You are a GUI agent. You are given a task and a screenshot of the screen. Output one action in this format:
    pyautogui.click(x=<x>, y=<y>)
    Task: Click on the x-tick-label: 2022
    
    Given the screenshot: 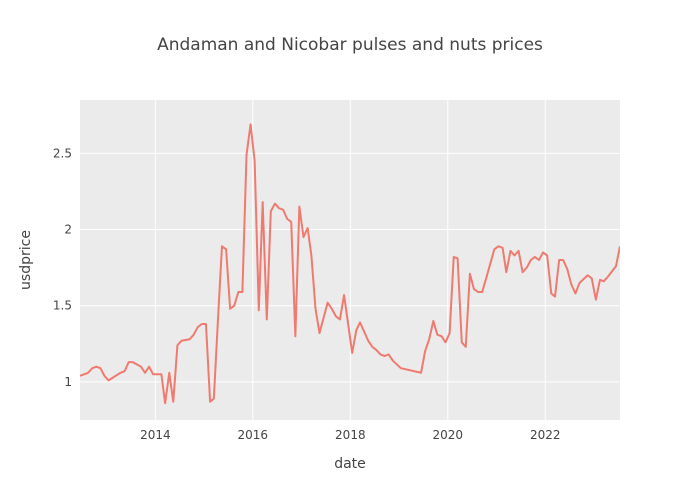 What is the action you would take?
    pyautogui.click(x=545, y=435)
    